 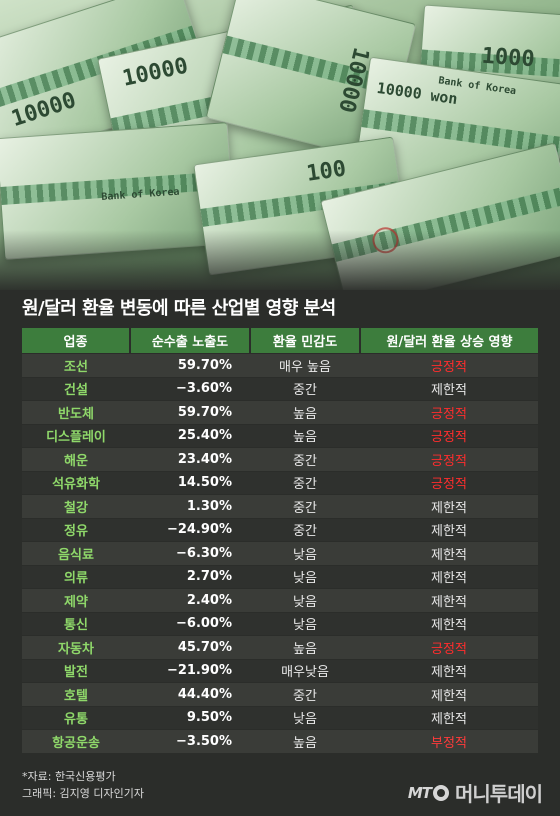 I want to click on cell-industry: 의류, so click(x=76, y=576).